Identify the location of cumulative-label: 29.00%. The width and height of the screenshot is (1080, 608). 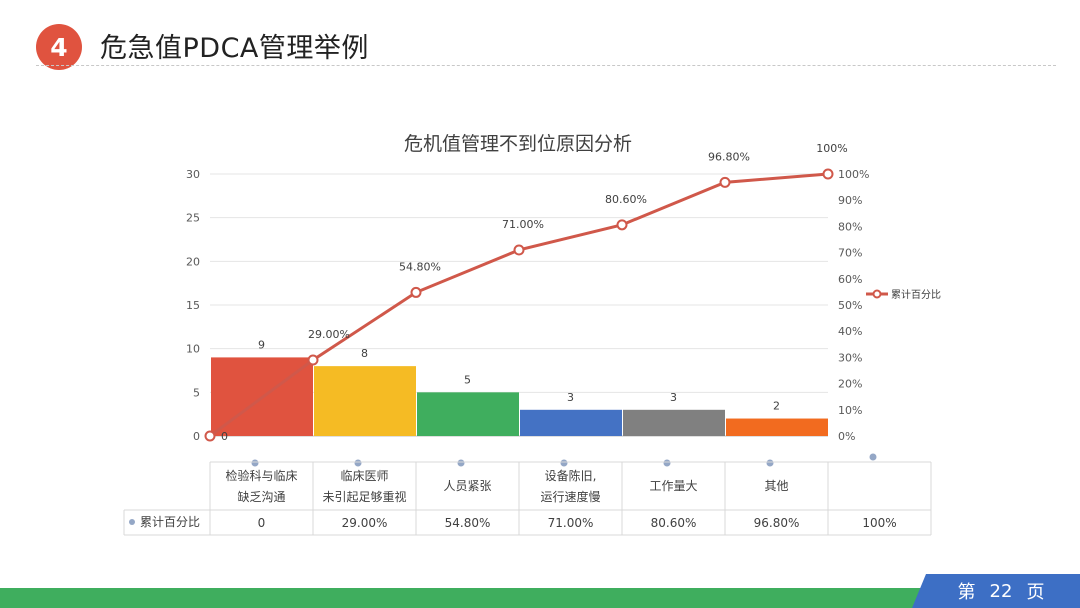
(329, 334).